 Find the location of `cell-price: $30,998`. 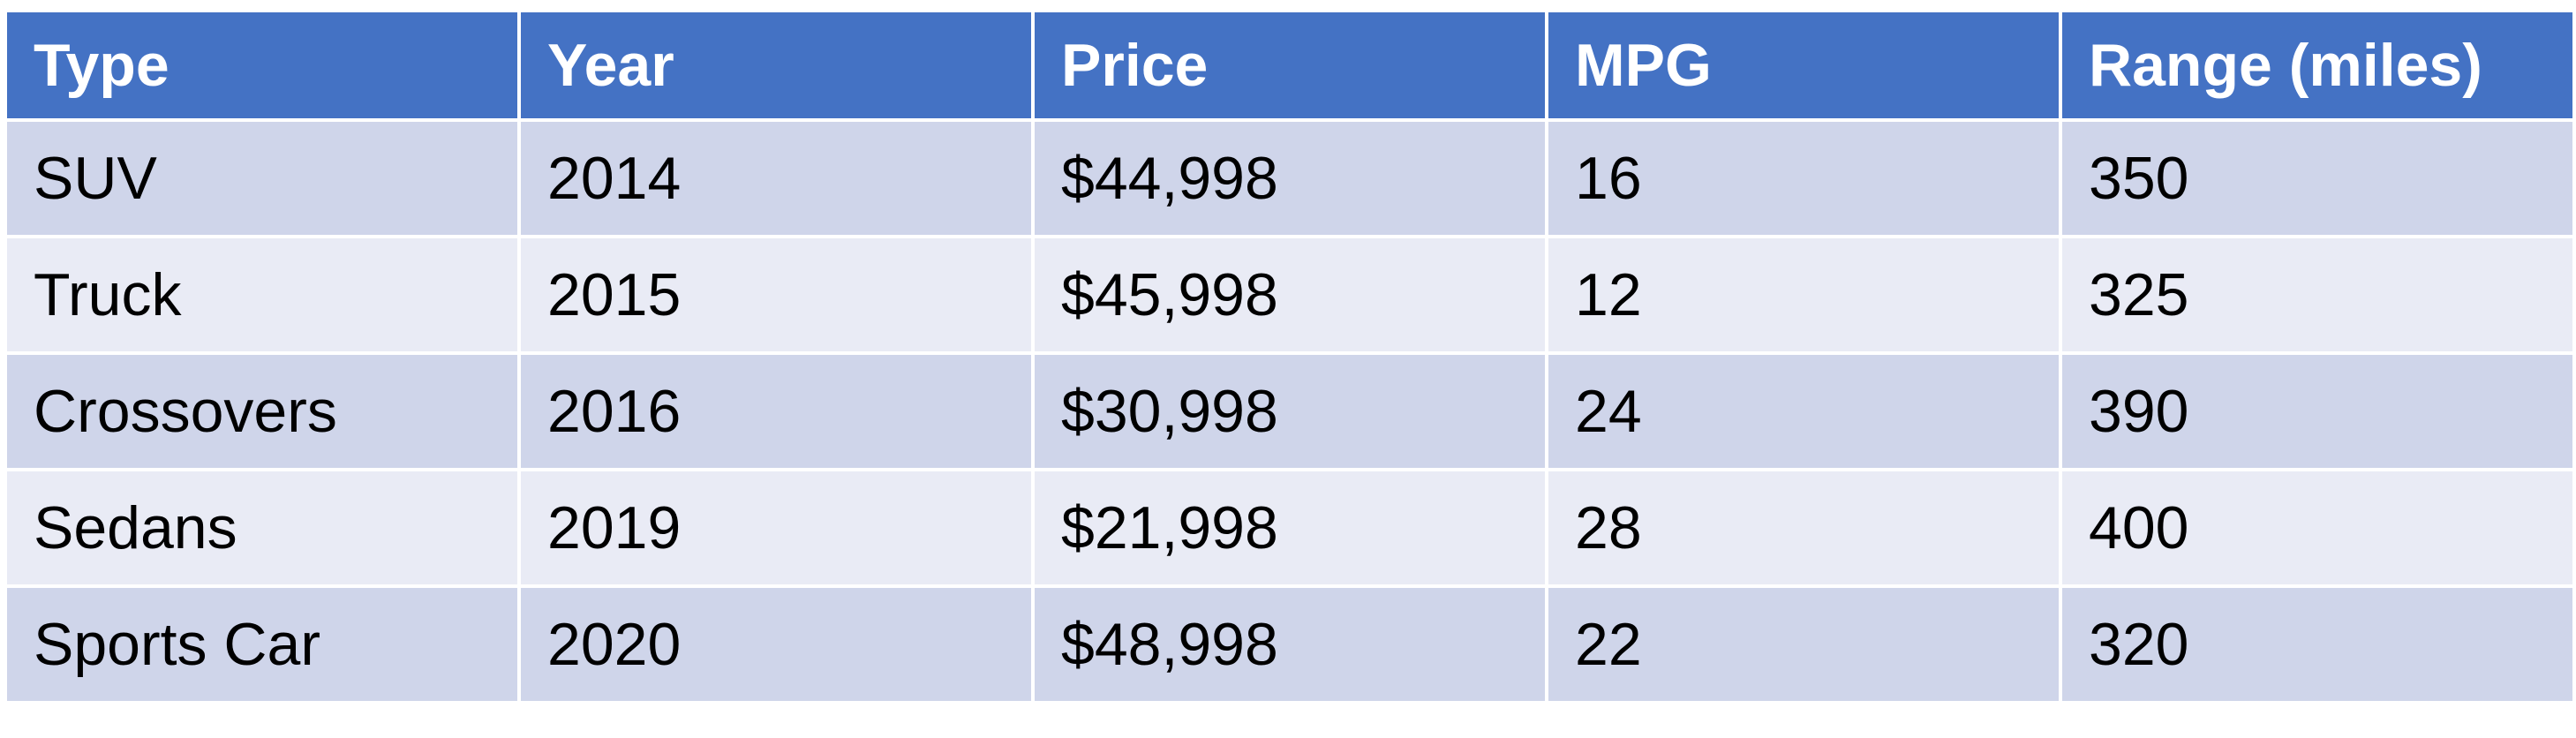

cell-price: $30,998 is located at coordinates (1290, 411).